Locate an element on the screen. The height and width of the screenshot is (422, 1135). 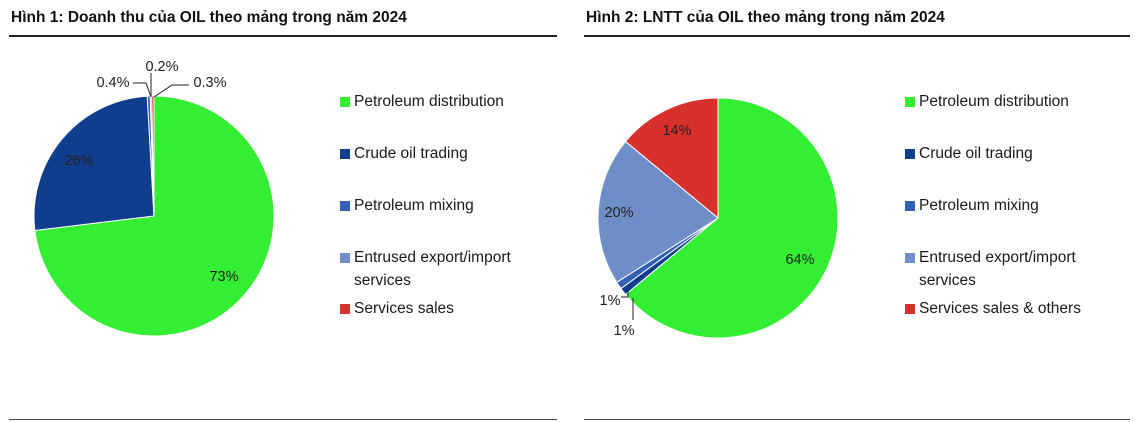
pie-chart-profit: 64% 1% 1% 20% 14% is located at coordinates (718, 218).